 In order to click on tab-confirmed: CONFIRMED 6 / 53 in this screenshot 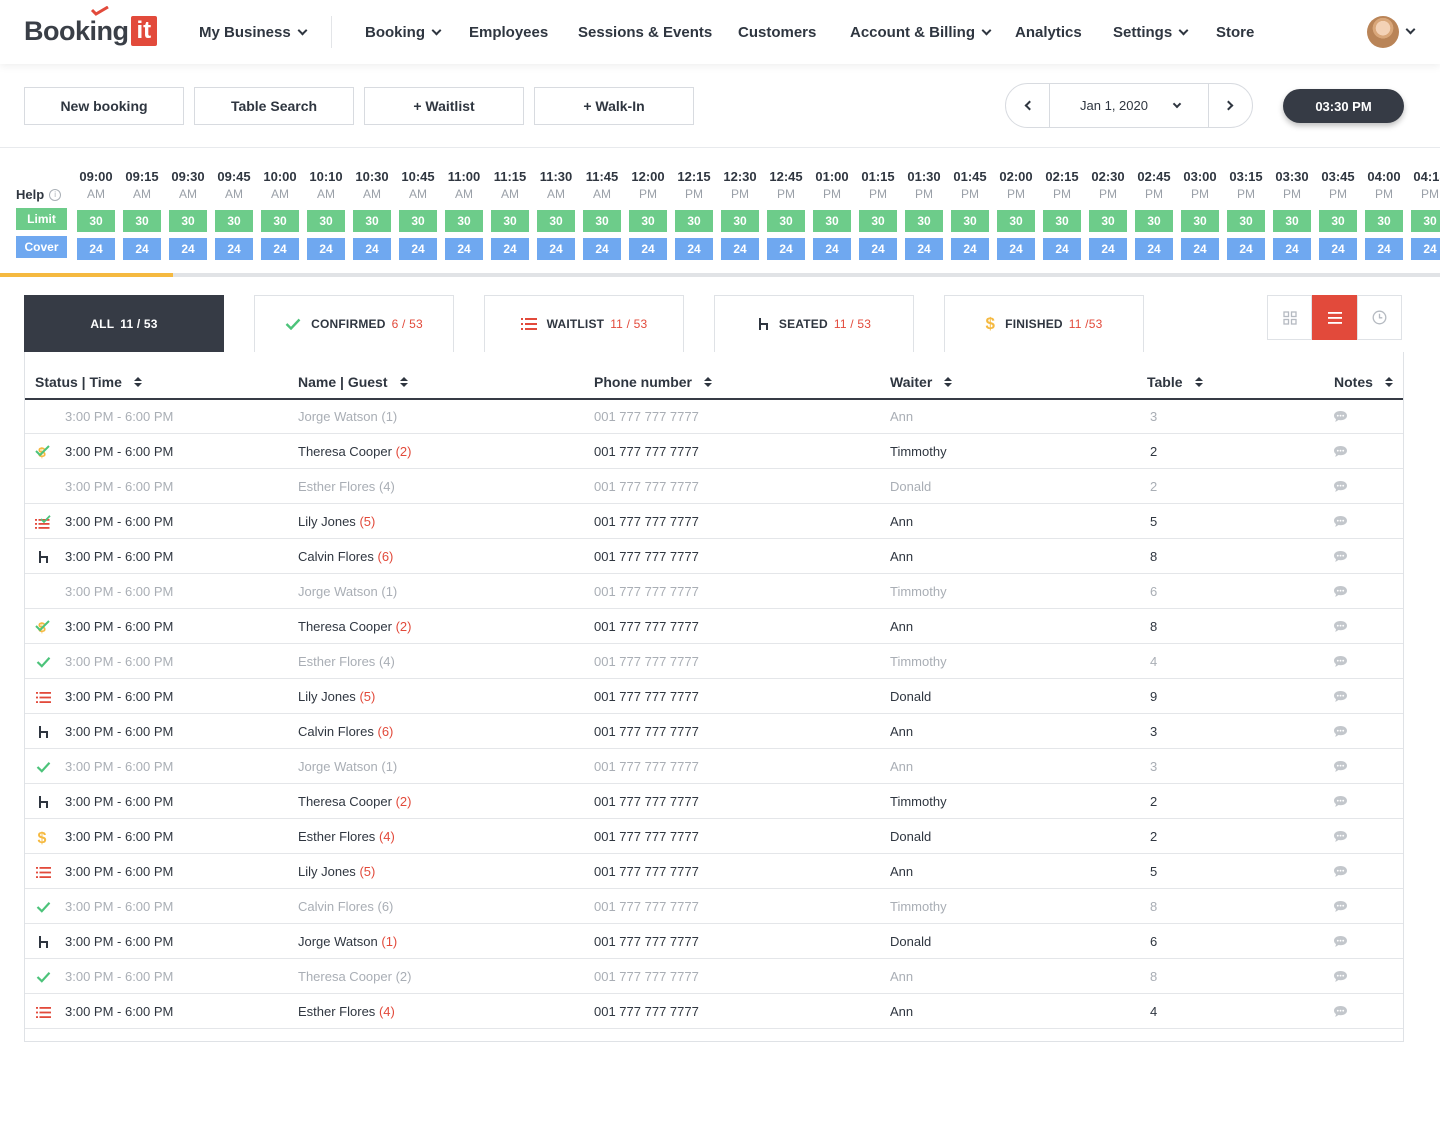, I will do `click(354, 323)`.